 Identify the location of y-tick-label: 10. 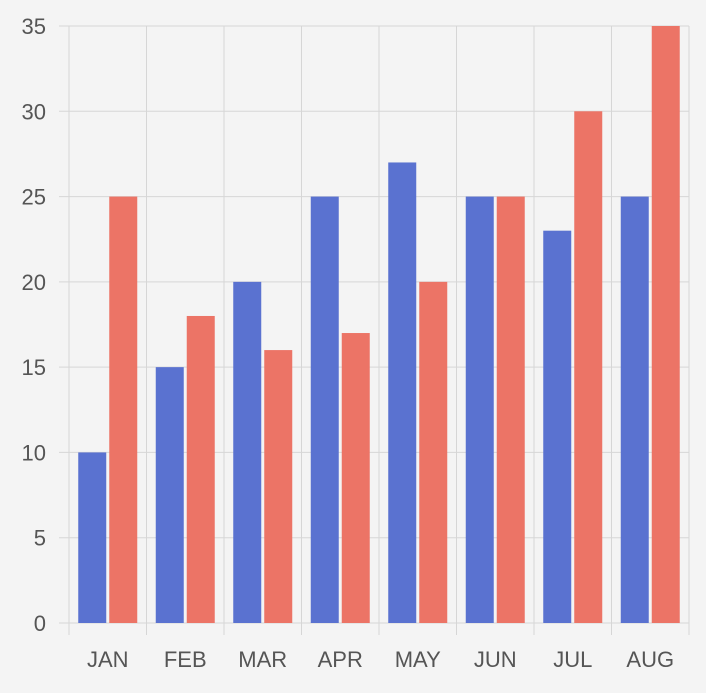
(34, 452).